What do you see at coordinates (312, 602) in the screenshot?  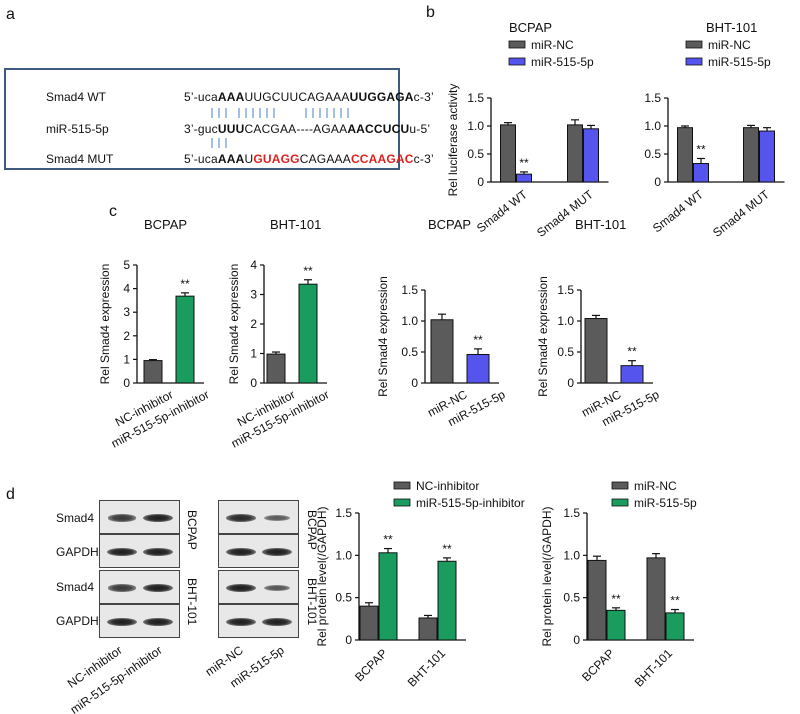 I see `blot-cell-label-bht-right: BHT-101` at bounding box center [312, 602].